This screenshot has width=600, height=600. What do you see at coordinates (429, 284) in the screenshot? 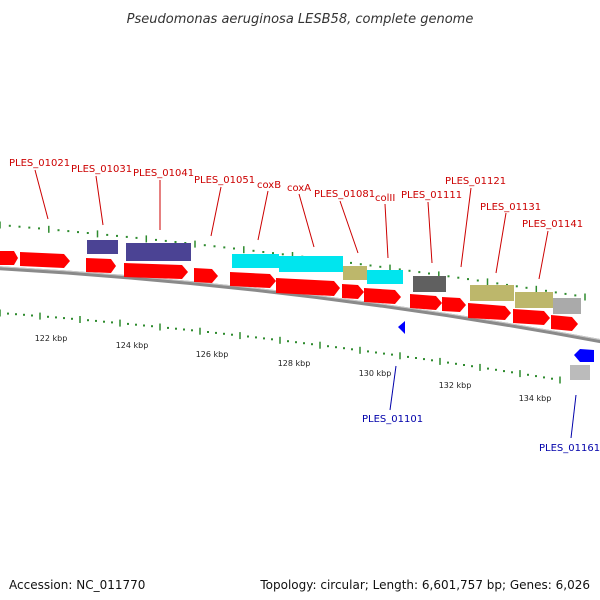
I see `feature-bar-dark` at bounding box center [429, 284].